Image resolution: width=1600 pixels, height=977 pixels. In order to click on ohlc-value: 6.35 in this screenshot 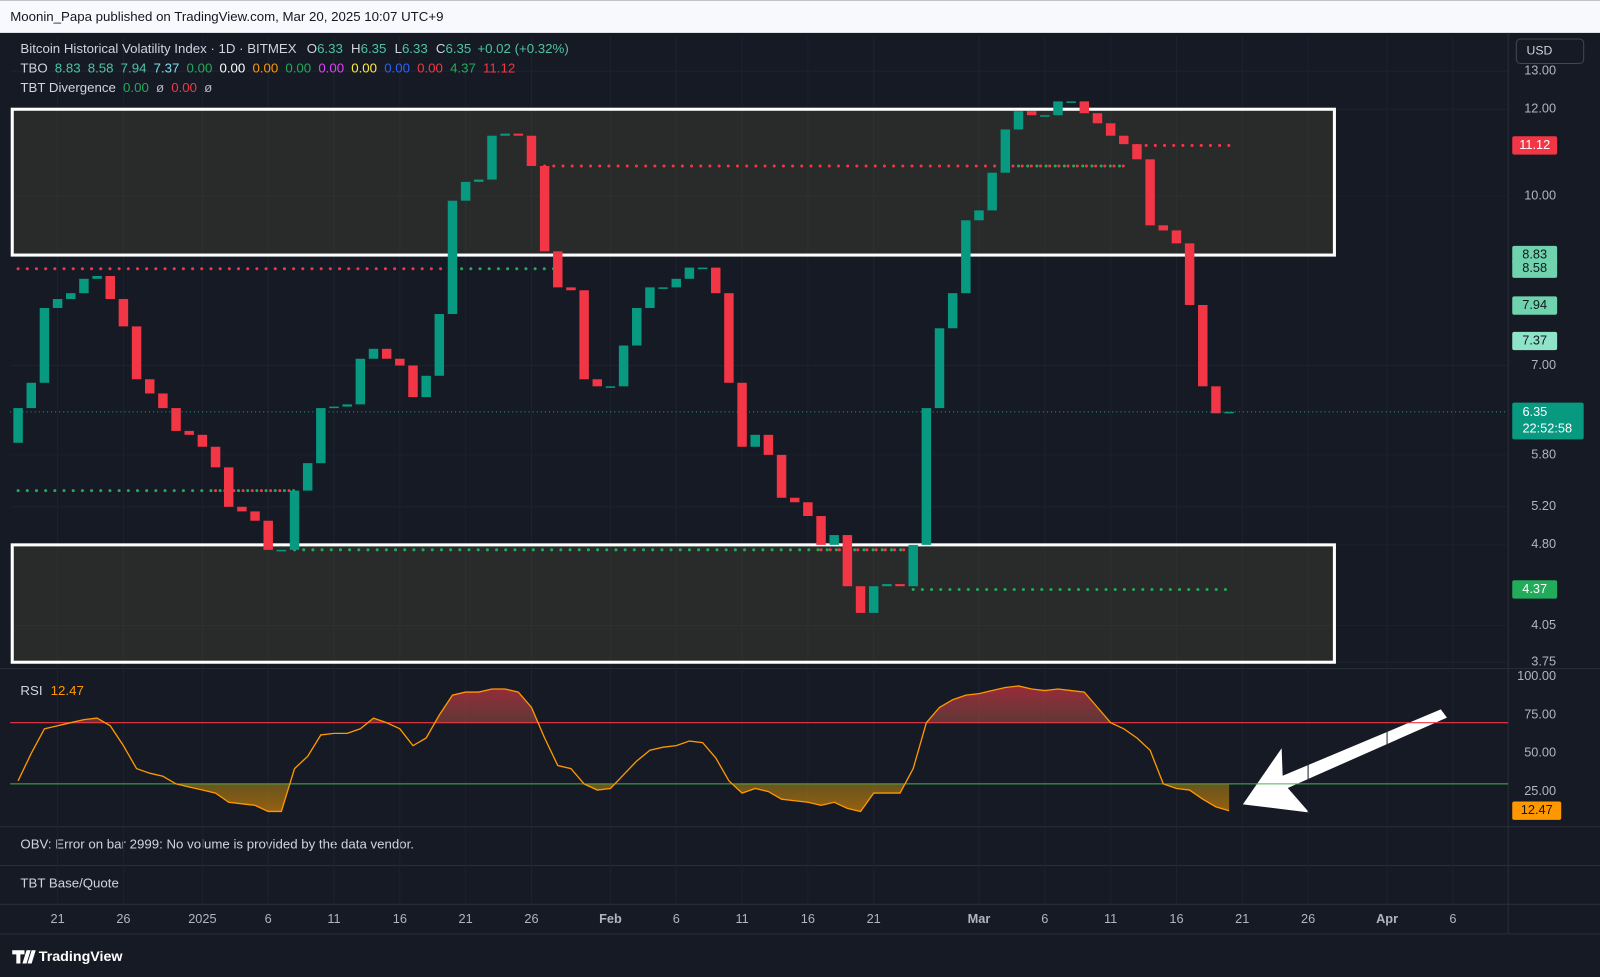, I will do `click(374, 48)`.